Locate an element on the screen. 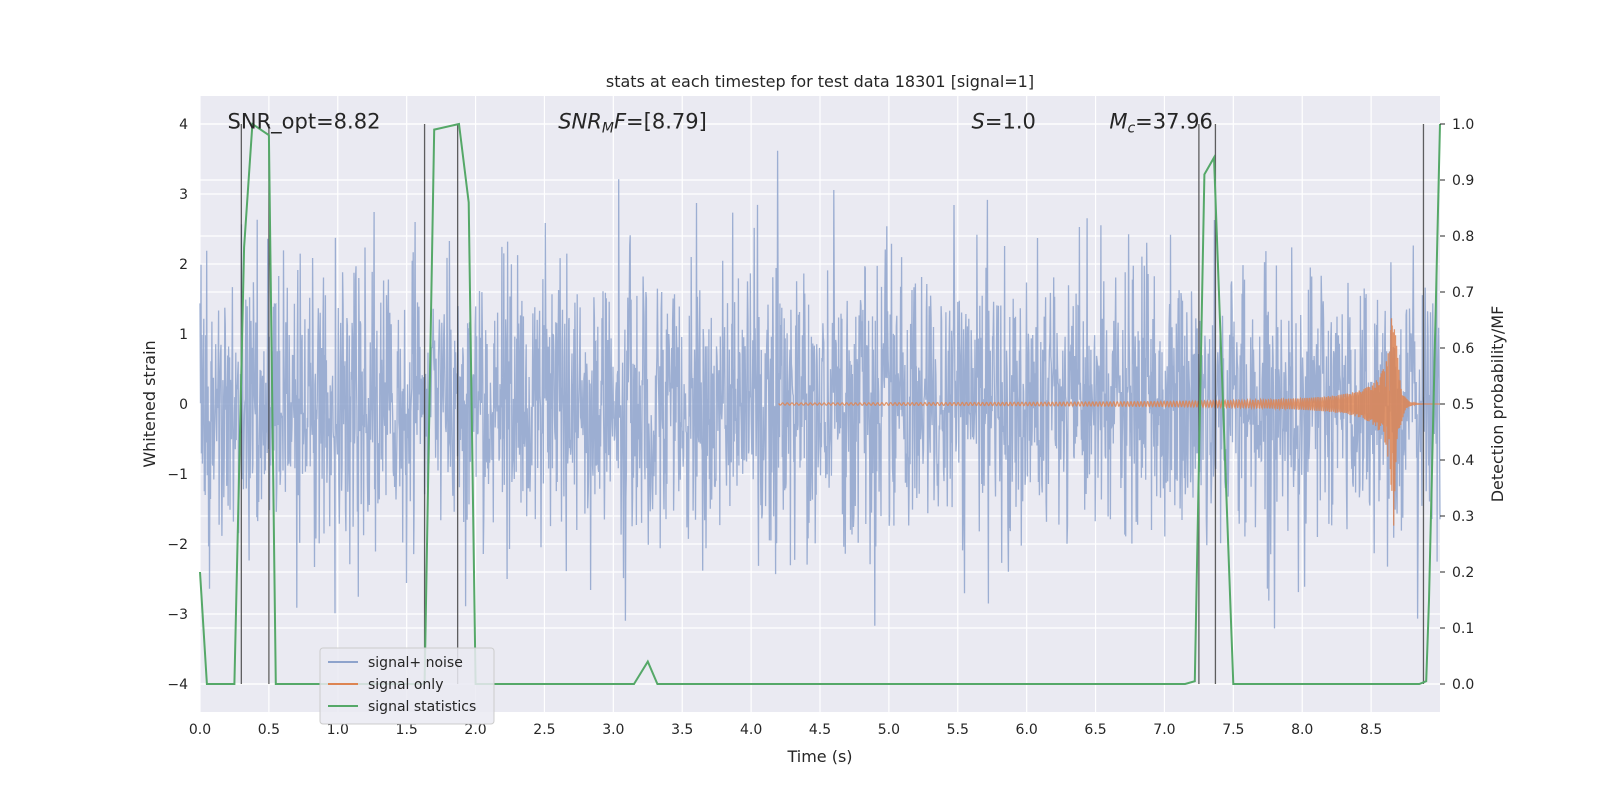 This screenshot has height=800, width=1600. right-tick-label: 0.0 is located at coordinates (1463, 685).